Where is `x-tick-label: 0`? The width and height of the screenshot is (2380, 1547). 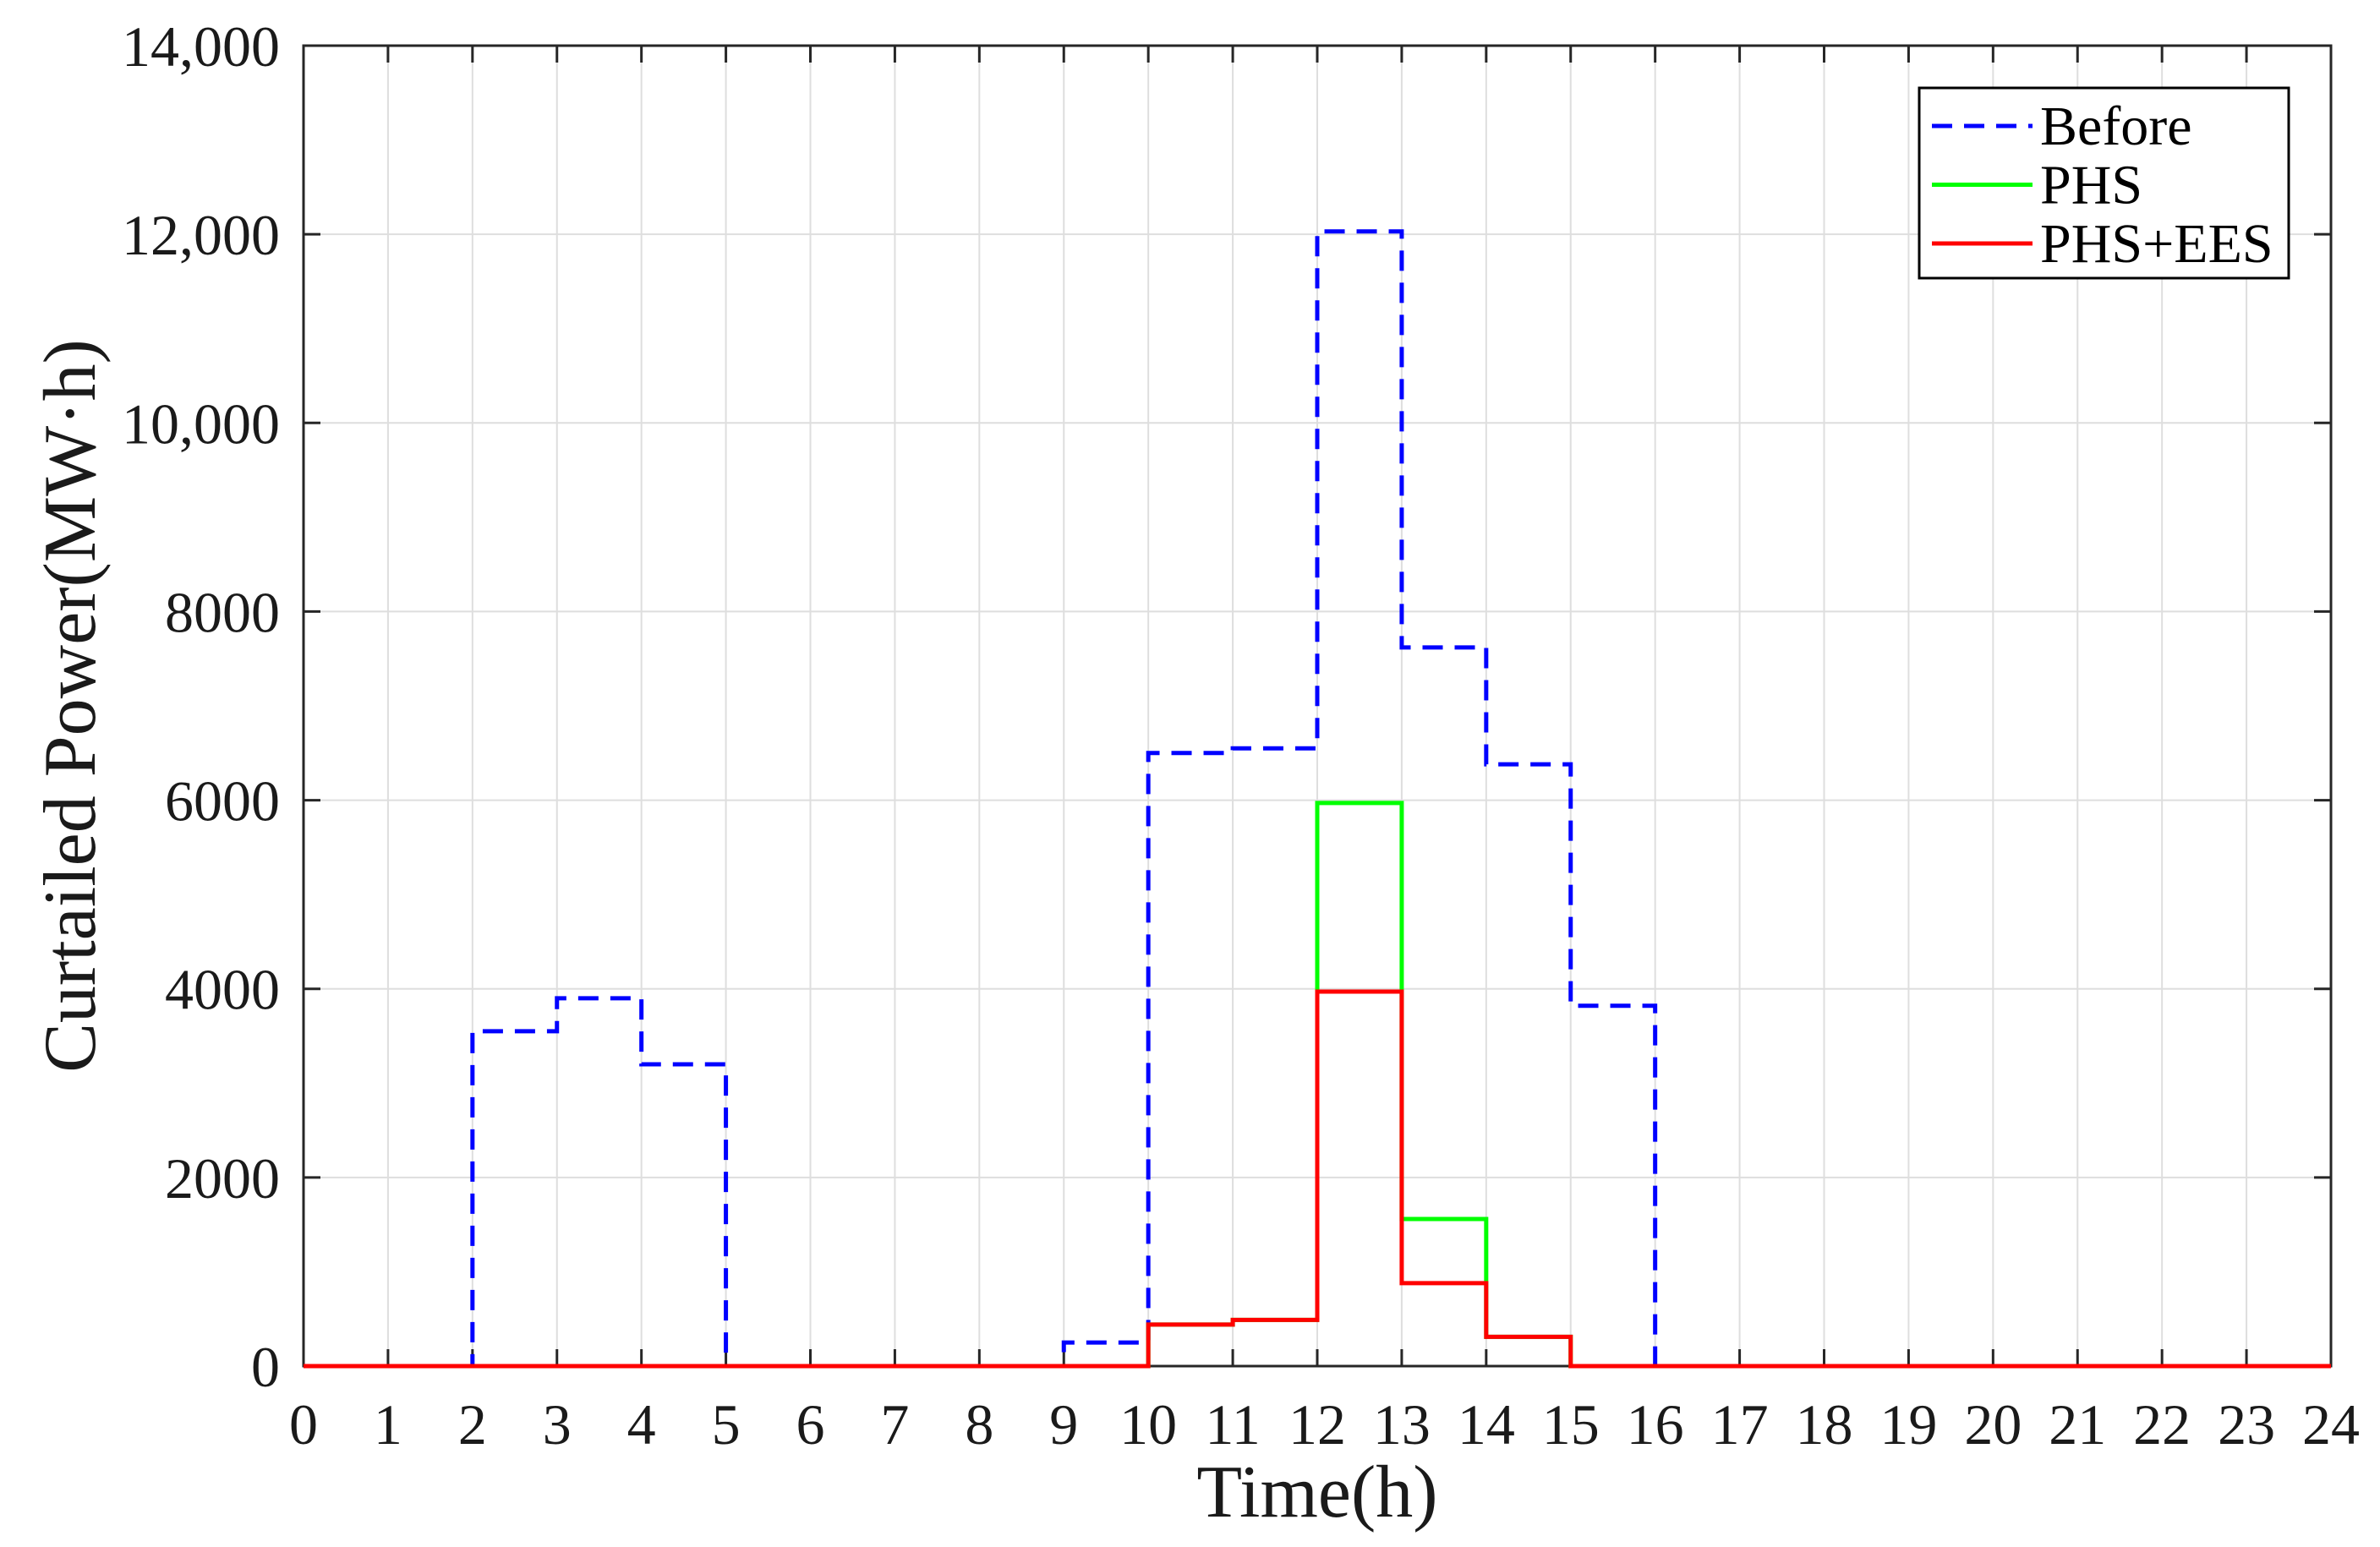 x-tick-label: 0 is located at coordinates (303, 1424).